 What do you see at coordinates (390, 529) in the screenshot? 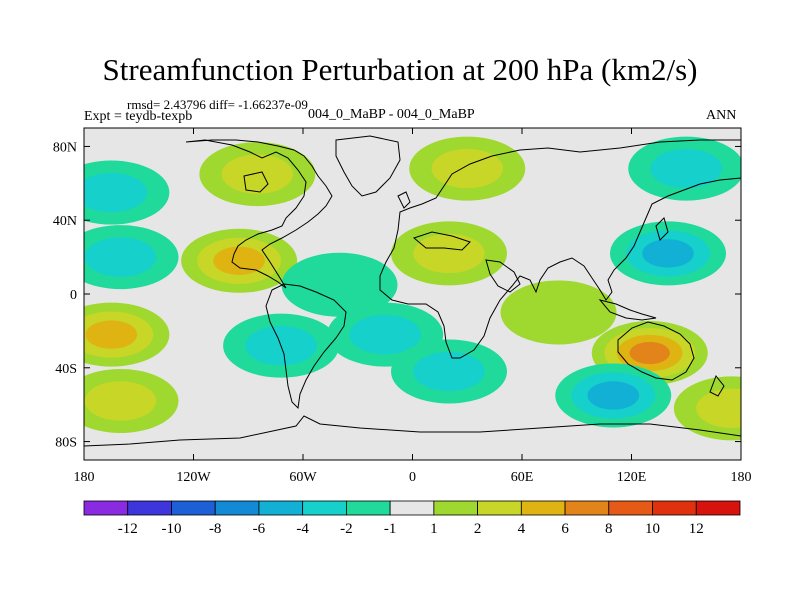
I see `colorbar-label-7: -1` at bounding box center [390, 529].